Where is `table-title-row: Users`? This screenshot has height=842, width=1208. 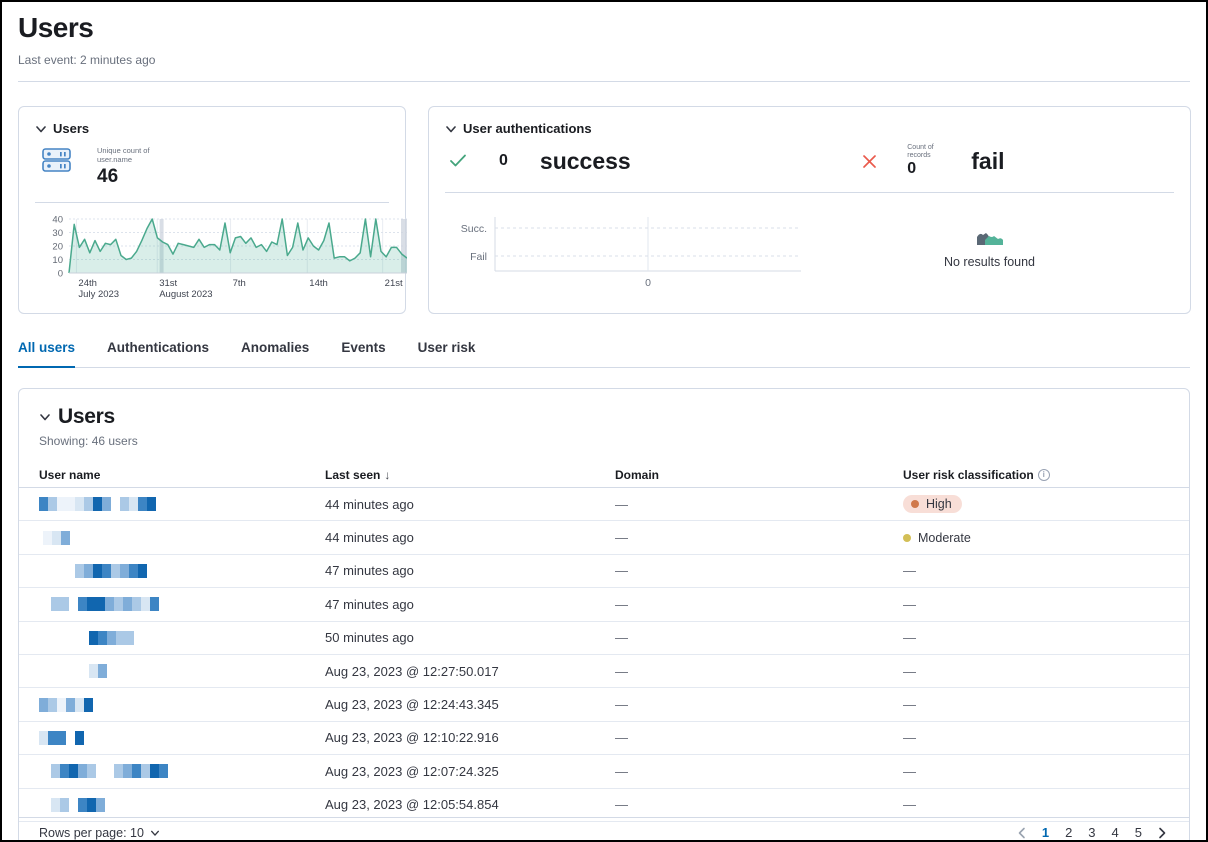
table-title-row: Users is located at coordinates (604, 417).